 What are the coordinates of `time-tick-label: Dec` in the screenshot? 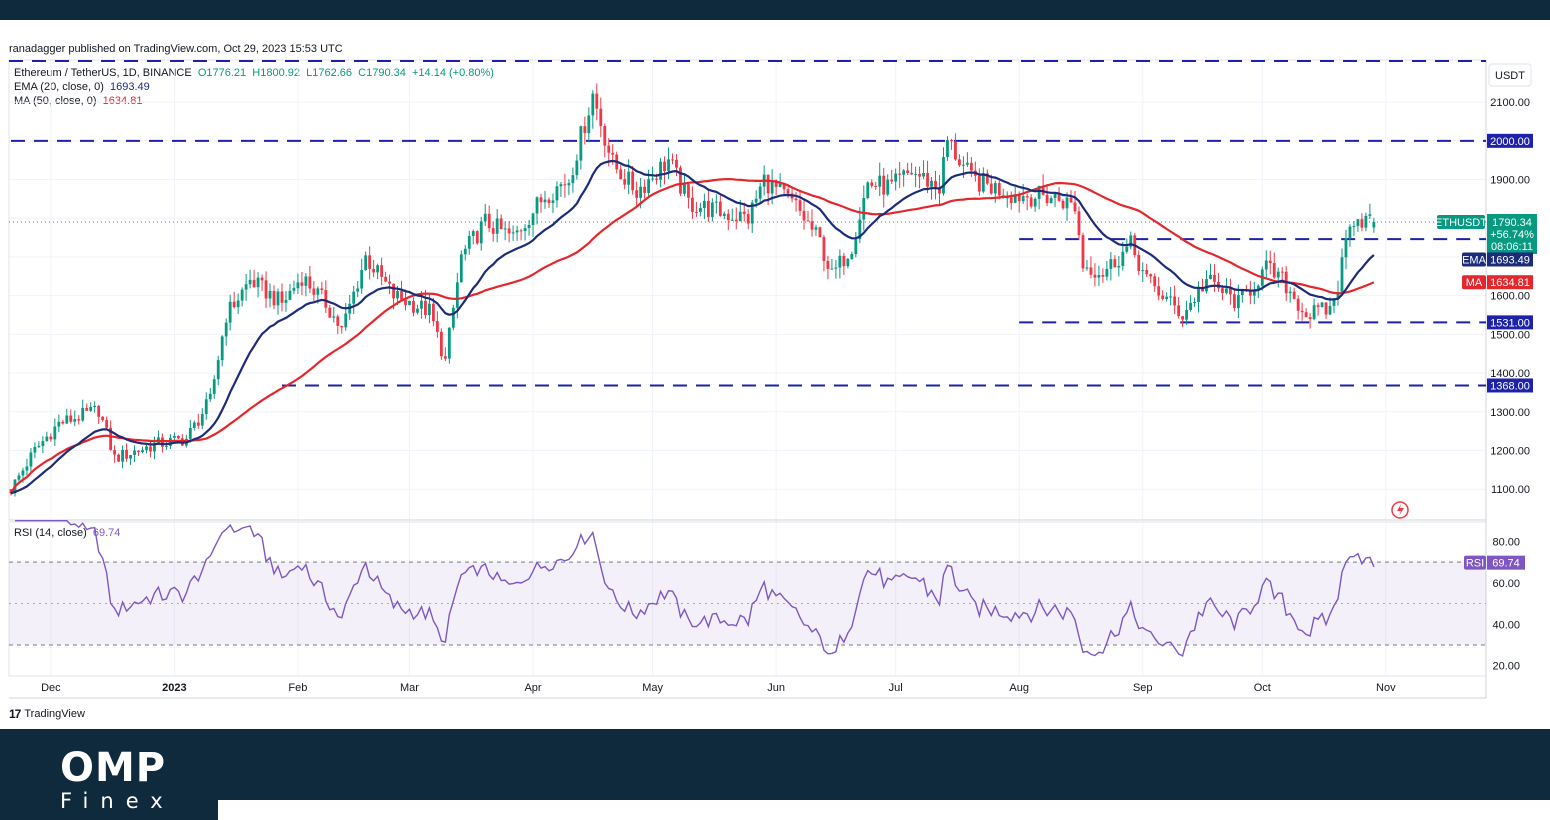 It's located at (51, 688).